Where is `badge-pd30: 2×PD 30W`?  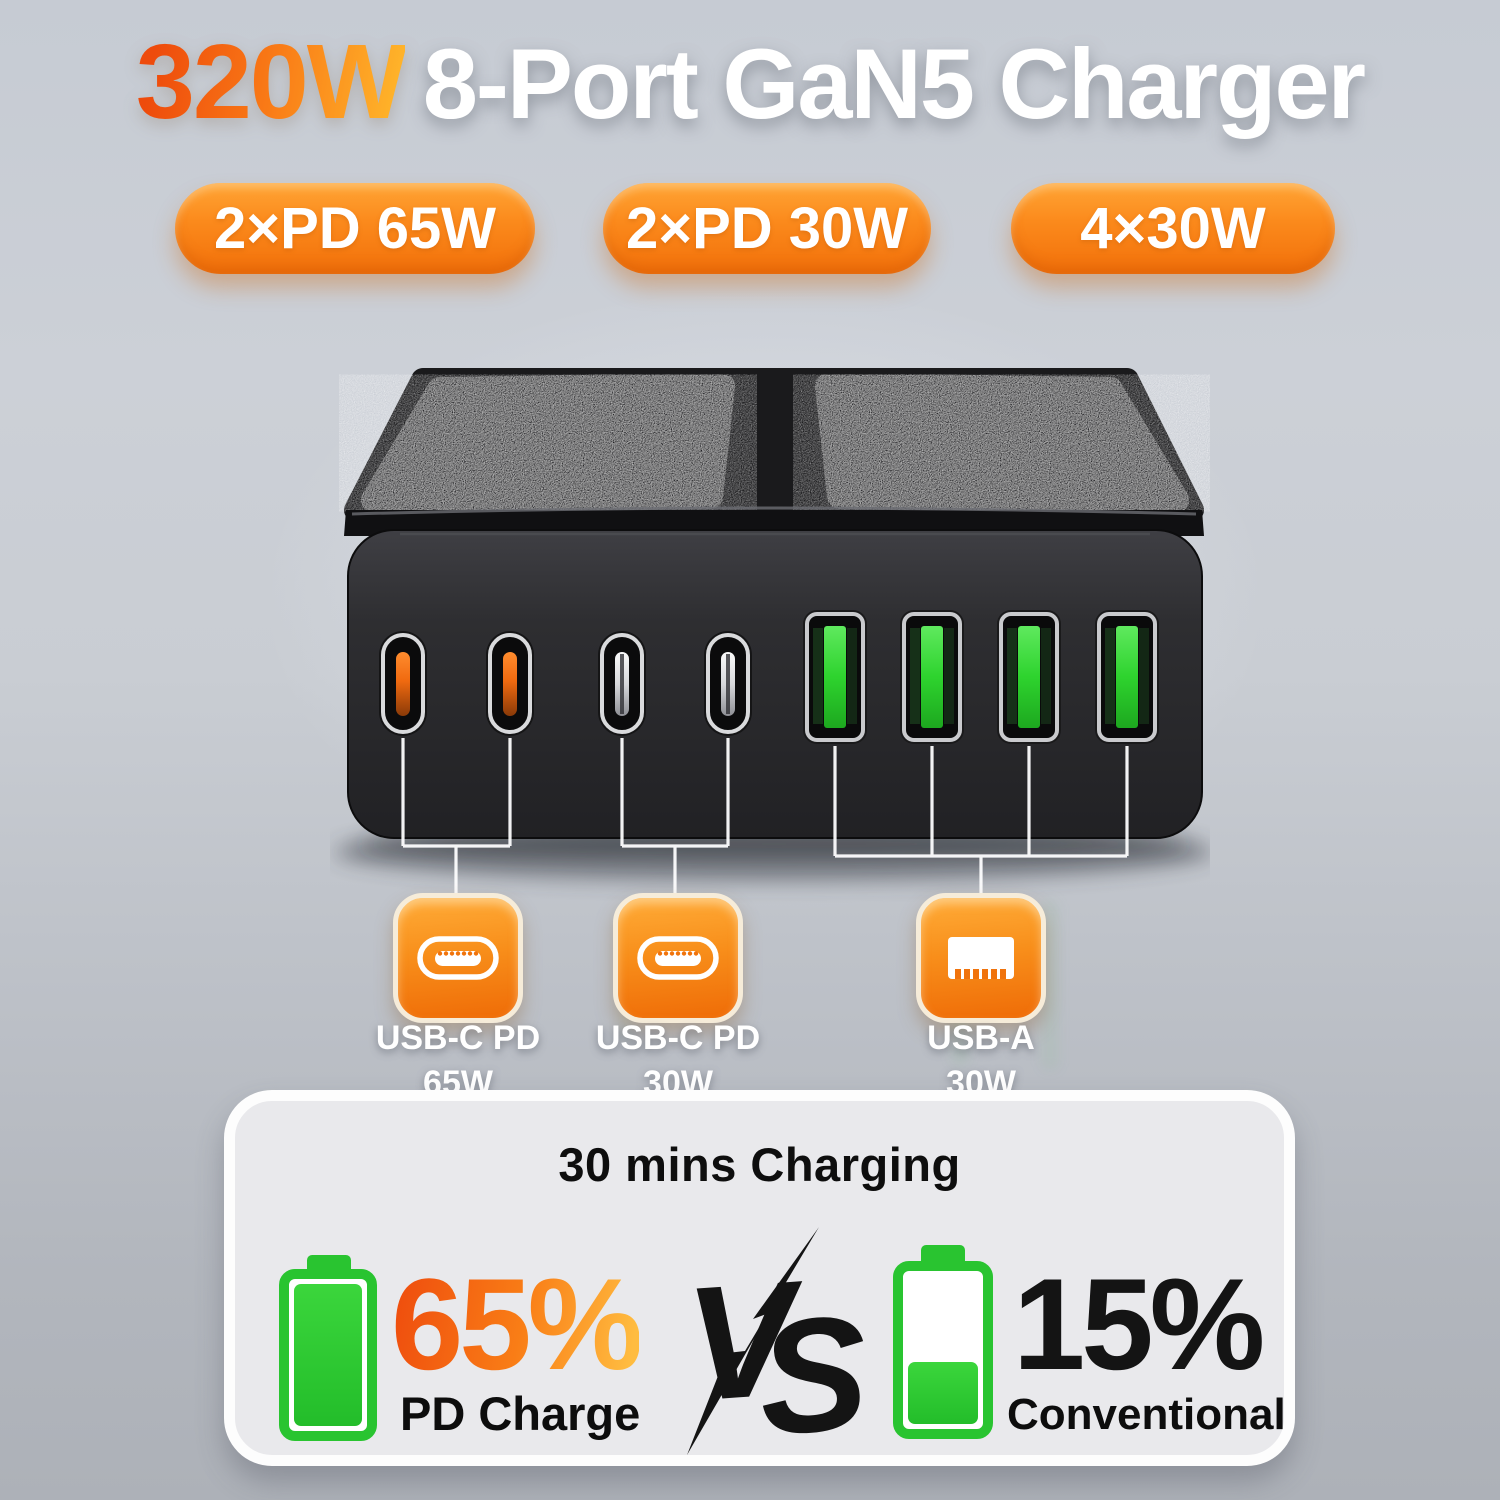 badge-pd30: 2×PD 30W is located at coordinates (767, 228).